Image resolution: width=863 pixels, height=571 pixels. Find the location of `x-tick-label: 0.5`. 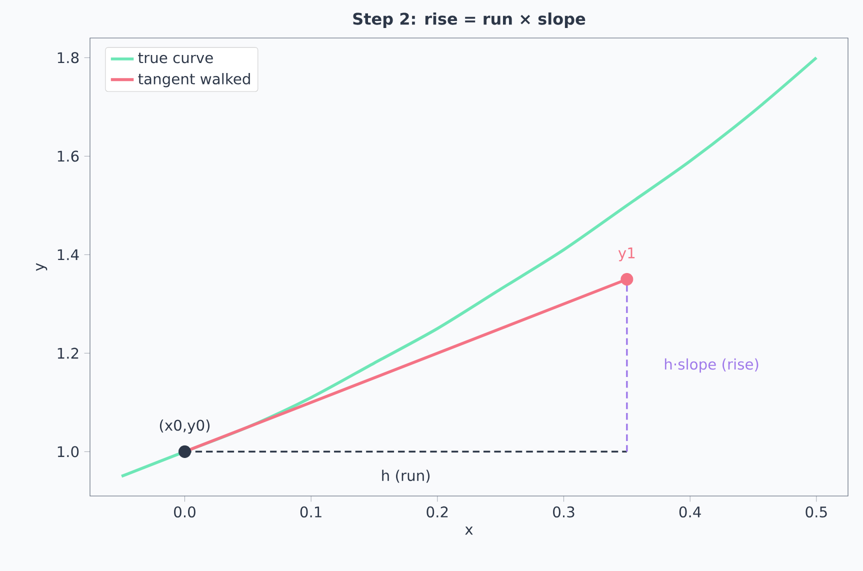

x-tick-label: 0.5 is located at coordinates (816, 512).